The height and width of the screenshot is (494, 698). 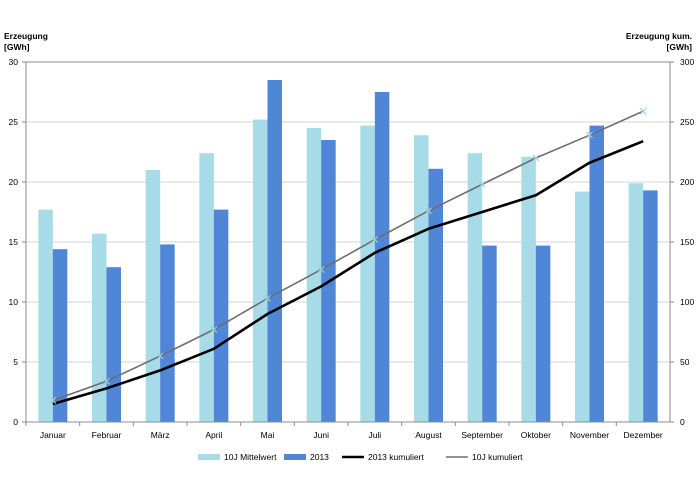 What do you see at coordinates (319, 457) in the screenshot?
I see `legend-label: 2013` at bounding box center [319, 457].